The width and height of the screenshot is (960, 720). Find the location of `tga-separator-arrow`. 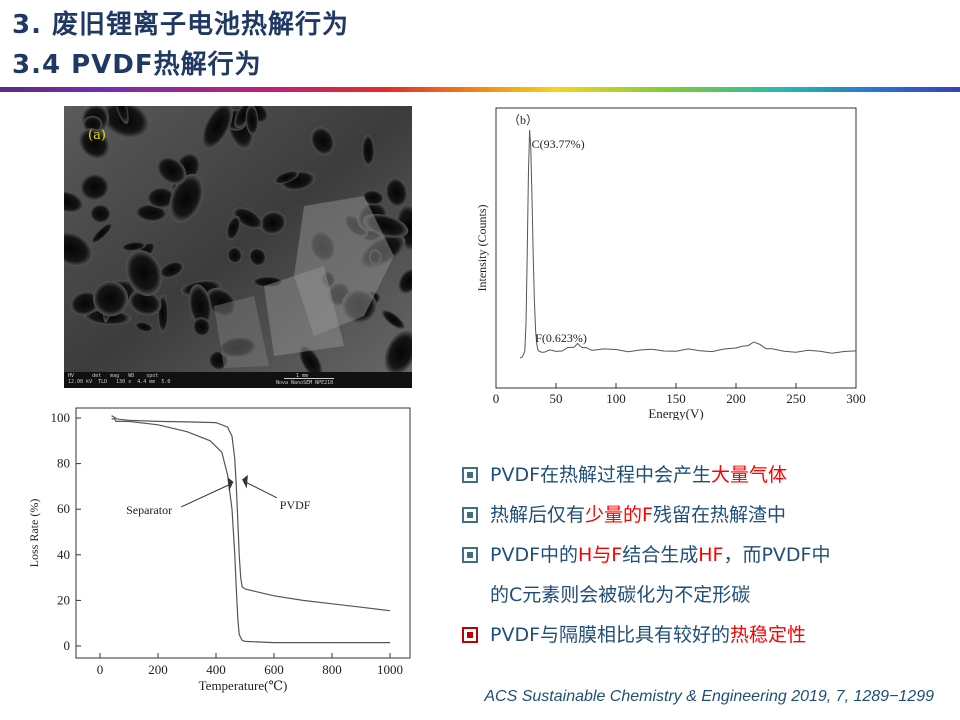

tga-separator-arrow is located at coordinates (205, 495).